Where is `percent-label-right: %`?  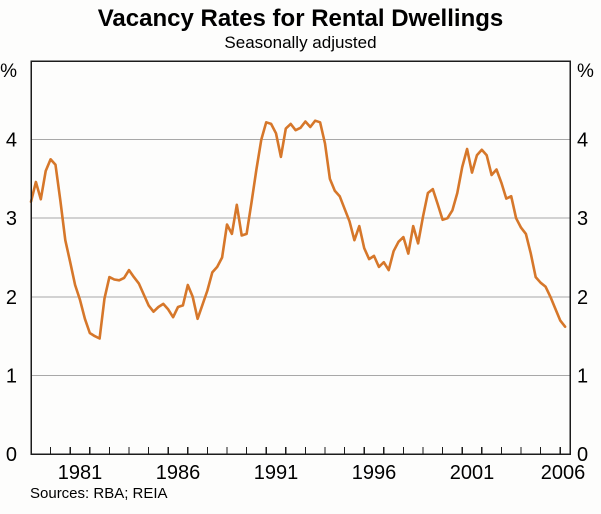 percent-label-right: % is located at coordinates (585, 71).